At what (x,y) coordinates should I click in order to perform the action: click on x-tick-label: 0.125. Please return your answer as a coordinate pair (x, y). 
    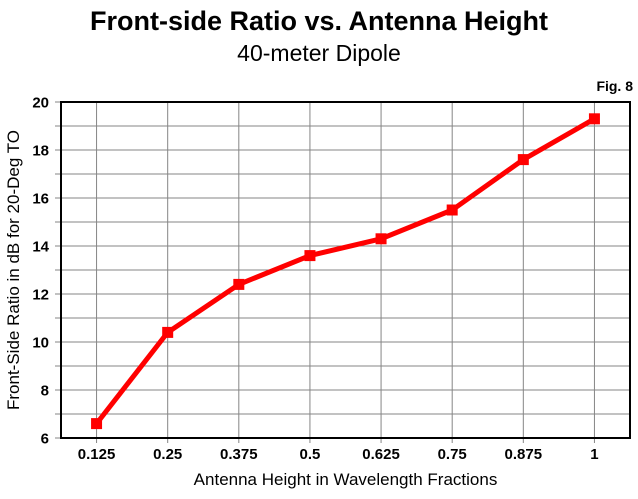
    Looking at the image, I should click on (97, 454).